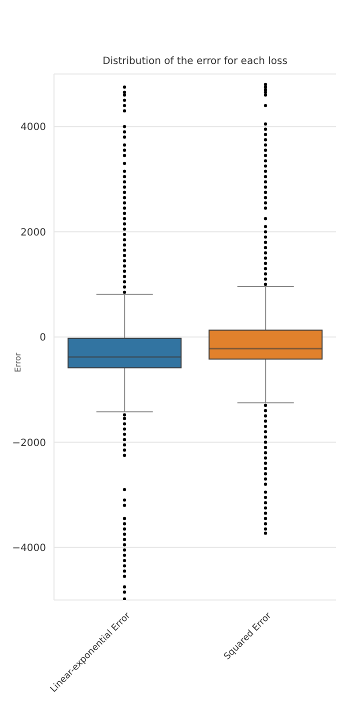 This screenshot has width=360, height=720. I want to click on y-tick-label: 4000, so click(33, 128).